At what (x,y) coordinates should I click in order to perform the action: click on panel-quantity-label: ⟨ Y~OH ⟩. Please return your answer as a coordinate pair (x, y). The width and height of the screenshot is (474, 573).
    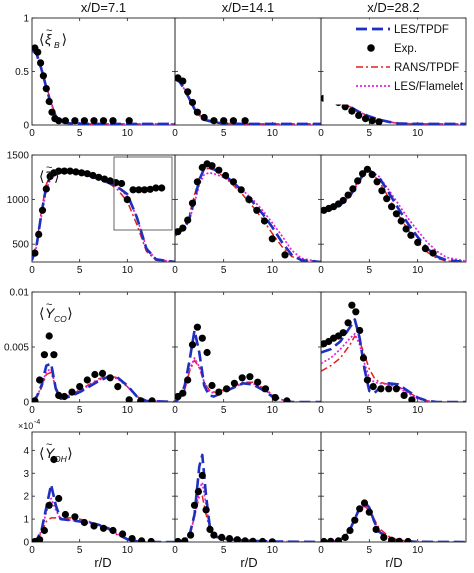
    Looking at the image, I should click on (56, 451).